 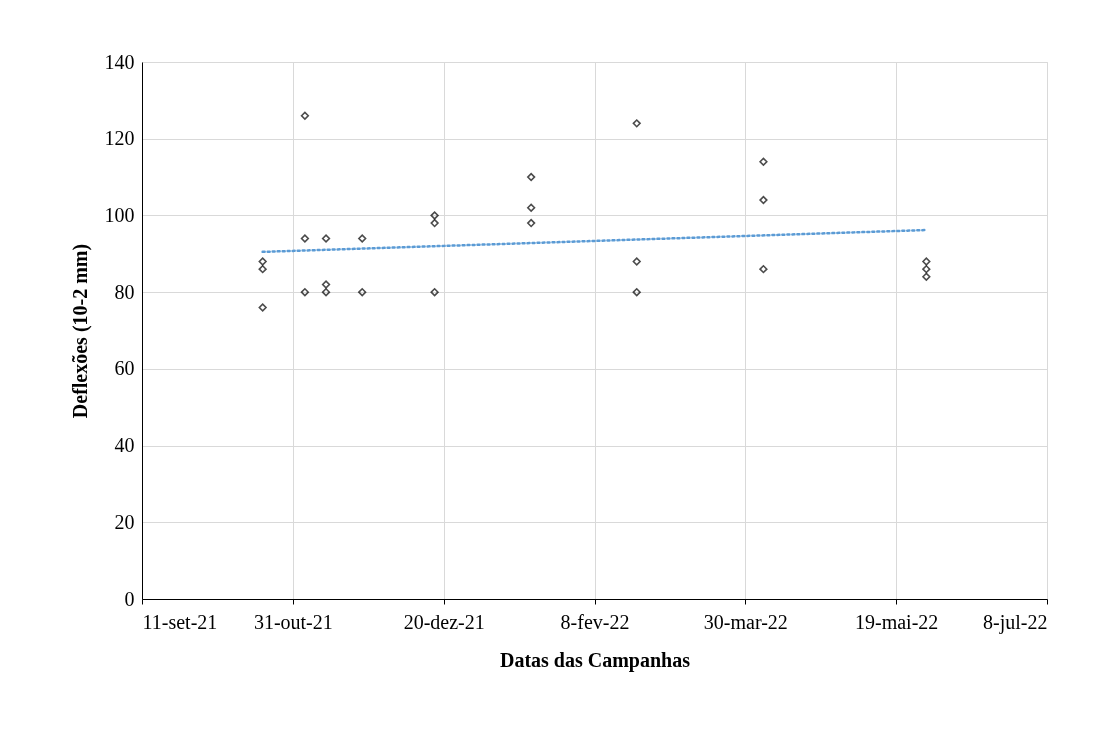 I want to click on x-tick-label: 31-out-21, so click(x=293, y=621).